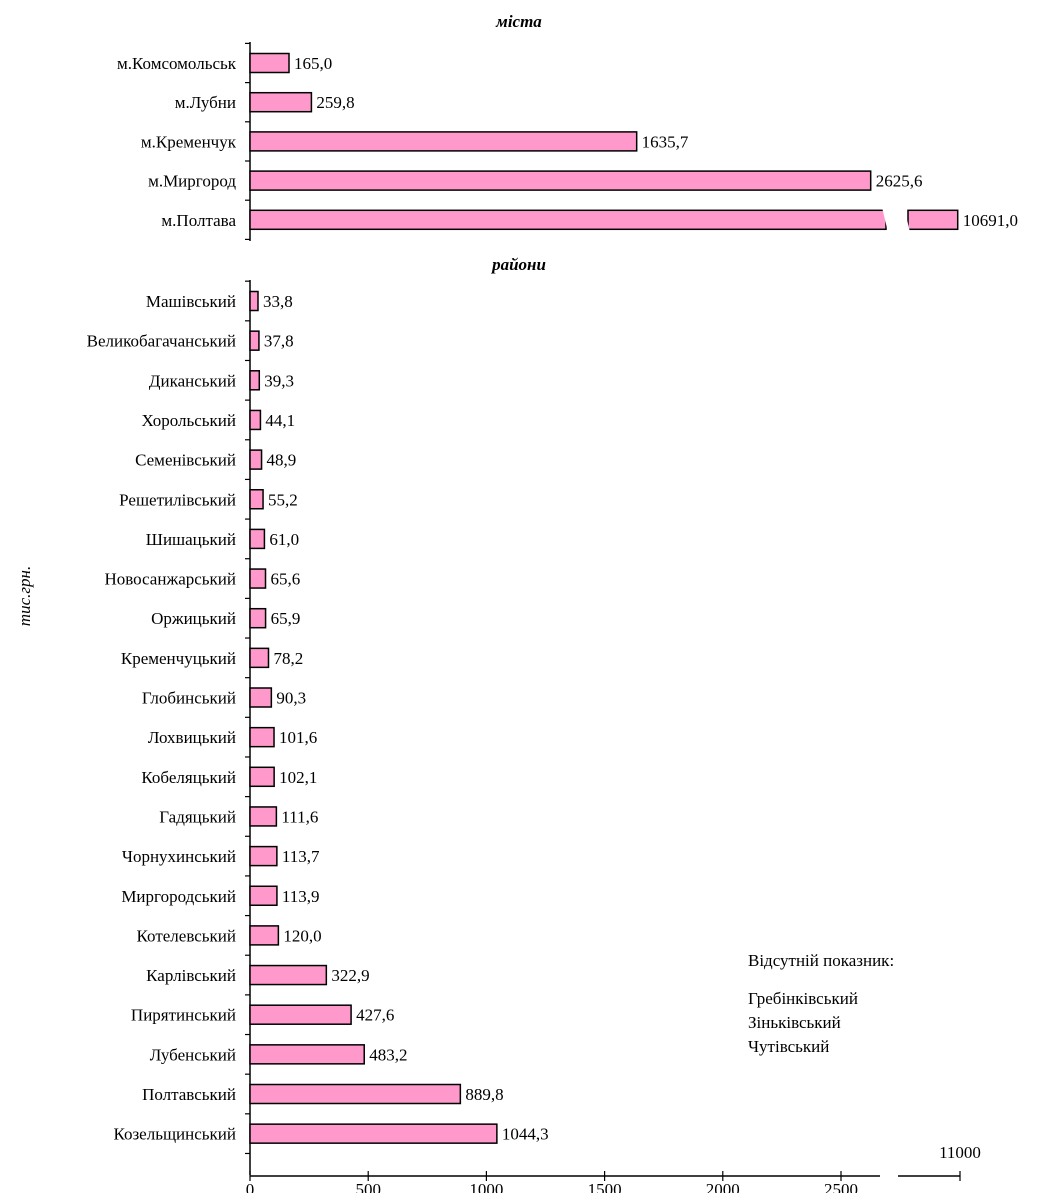 The width and height of the screenshot is (1039, 1193). Describe the element at coordinates (177, 499) in the screenshot. I see `districts-category-label: Решетилівський` at that location.